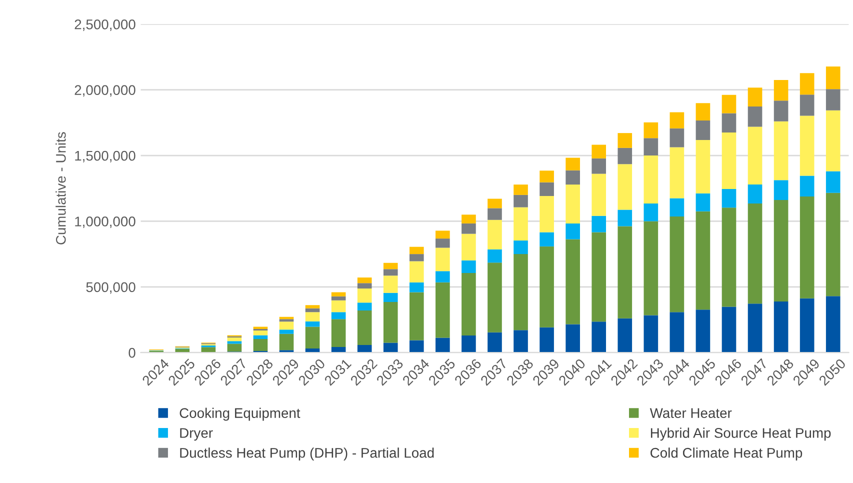 The image size is (853, 483). I want to click on y-tick-label: 1,000,000, so click(105, 222).